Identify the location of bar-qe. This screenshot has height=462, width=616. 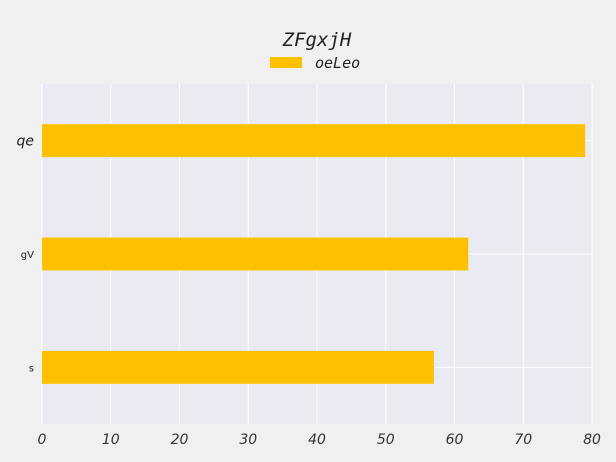
(314, 141).